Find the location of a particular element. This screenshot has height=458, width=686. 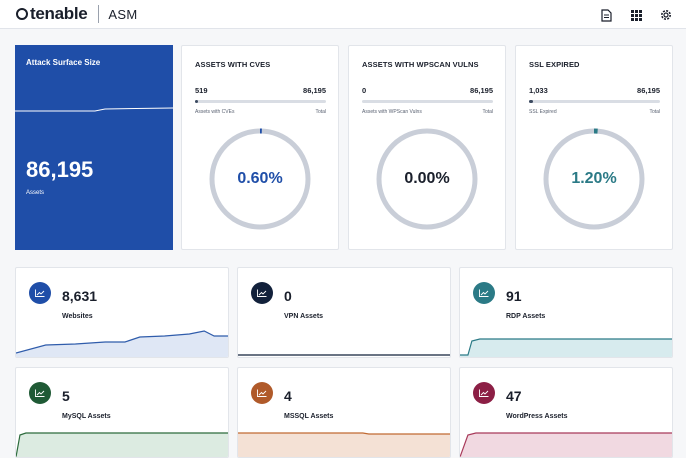

attack-surface-card: Attack Surface Size 86,195 Assets is located at coordinates (94, 147).